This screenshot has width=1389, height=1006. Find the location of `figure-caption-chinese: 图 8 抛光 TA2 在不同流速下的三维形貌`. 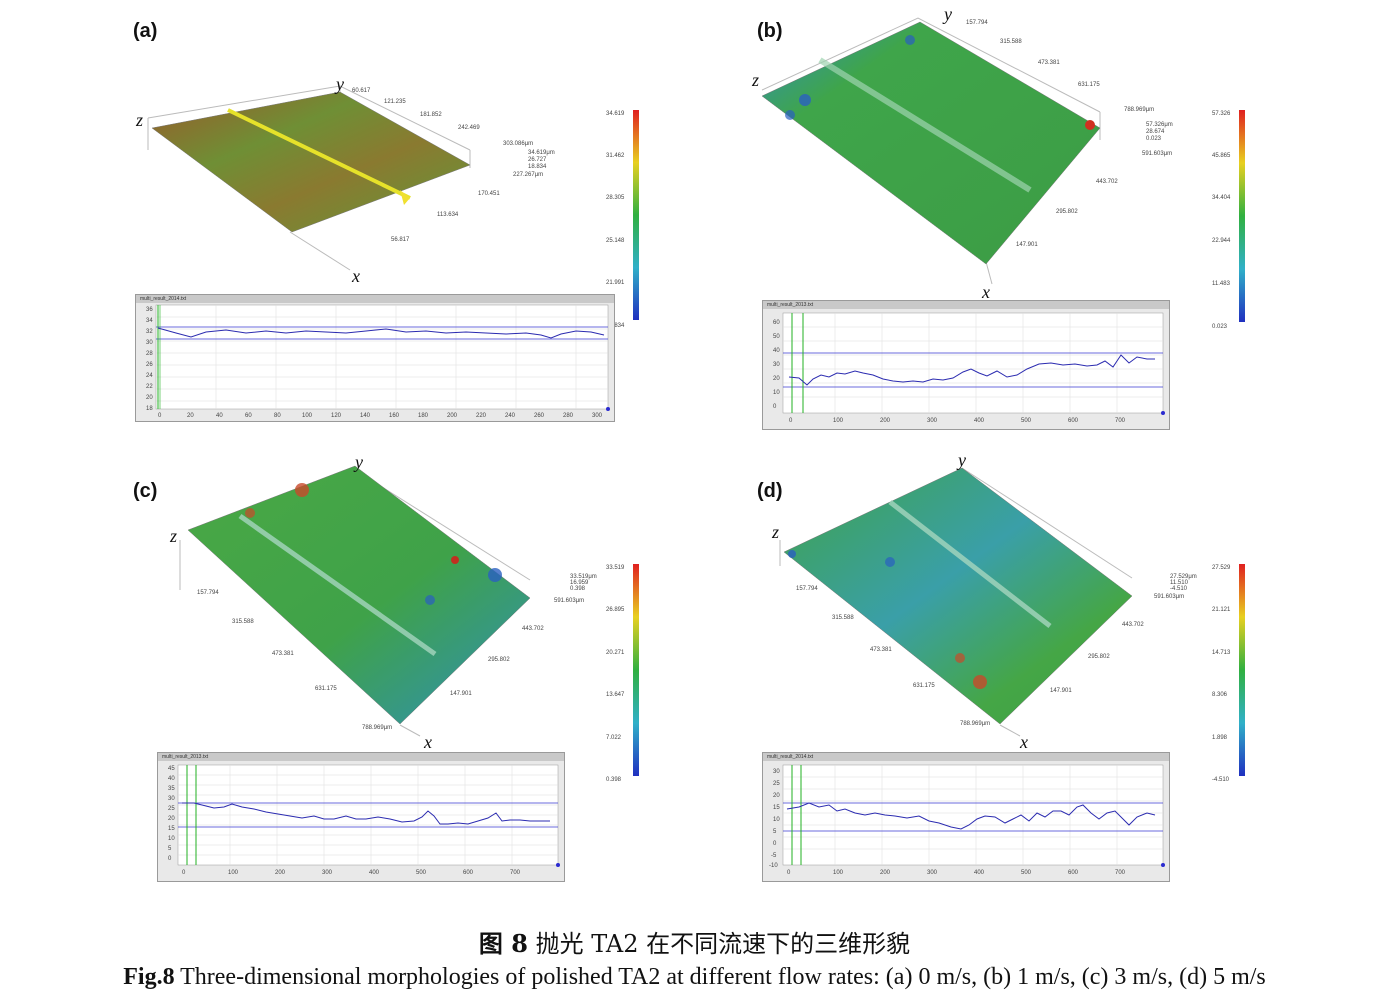

figure-caption-chinese: 图 8 抛光 TA2 在不同流速下的三维形貌 is located at coordinates (694, 941).